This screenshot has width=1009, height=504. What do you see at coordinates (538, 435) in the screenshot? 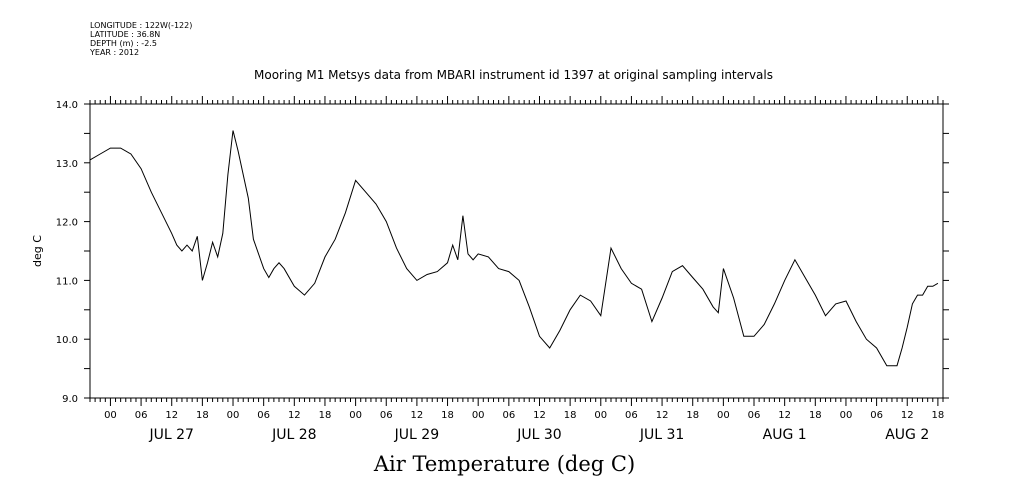
I see `day-label: JUL 30` at bounding box center [538, 435].